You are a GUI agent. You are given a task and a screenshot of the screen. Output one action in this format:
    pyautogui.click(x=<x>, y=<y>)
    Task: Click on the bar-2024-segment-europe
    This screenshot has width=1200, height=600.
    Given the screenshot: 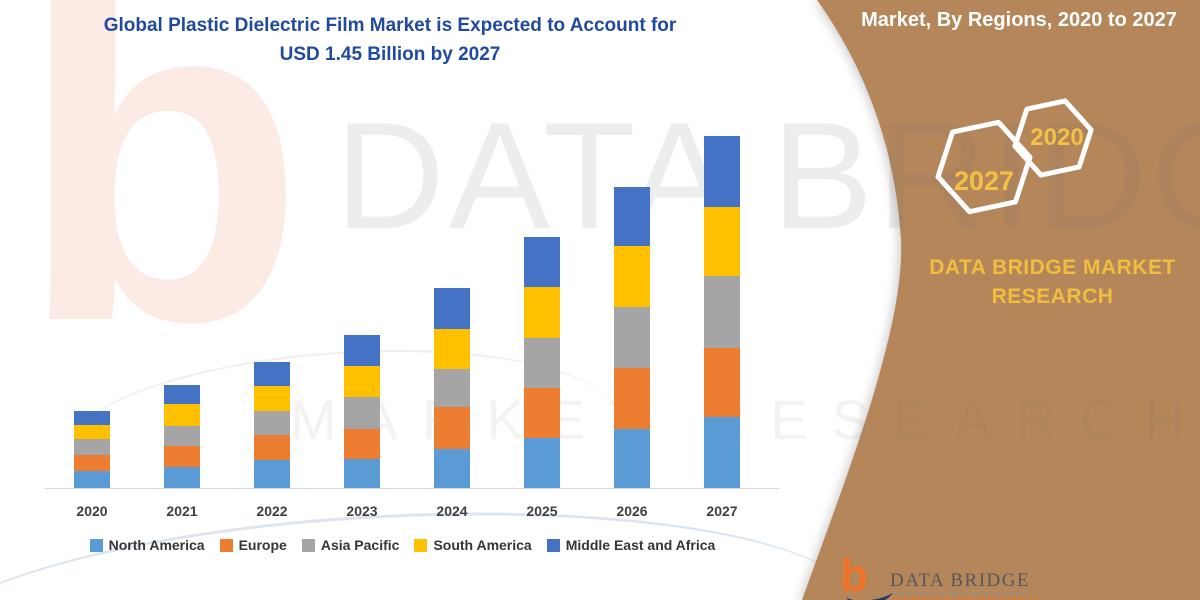 What is the action you would take?
    pyautogui.click(x=452, y=428)
    